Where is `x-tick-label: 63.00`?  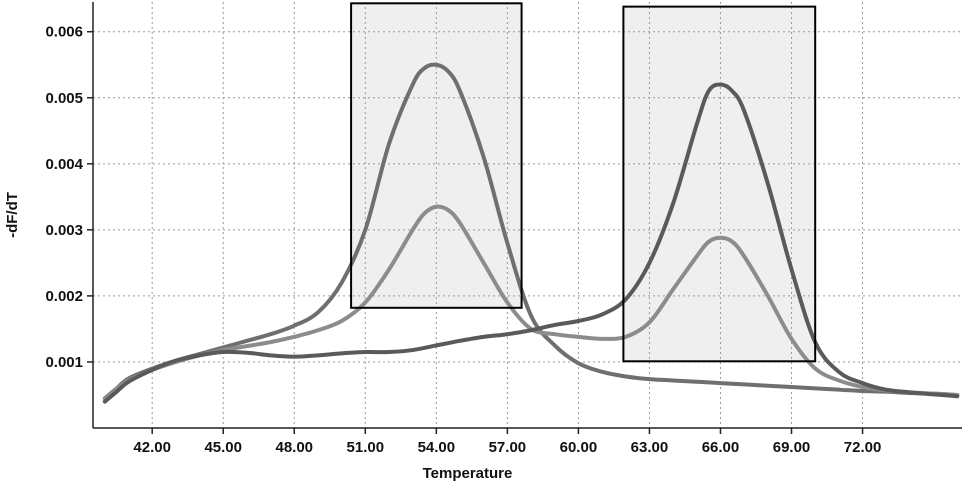
x-tick-label: 63.00 is located at coordinates (650, 447).